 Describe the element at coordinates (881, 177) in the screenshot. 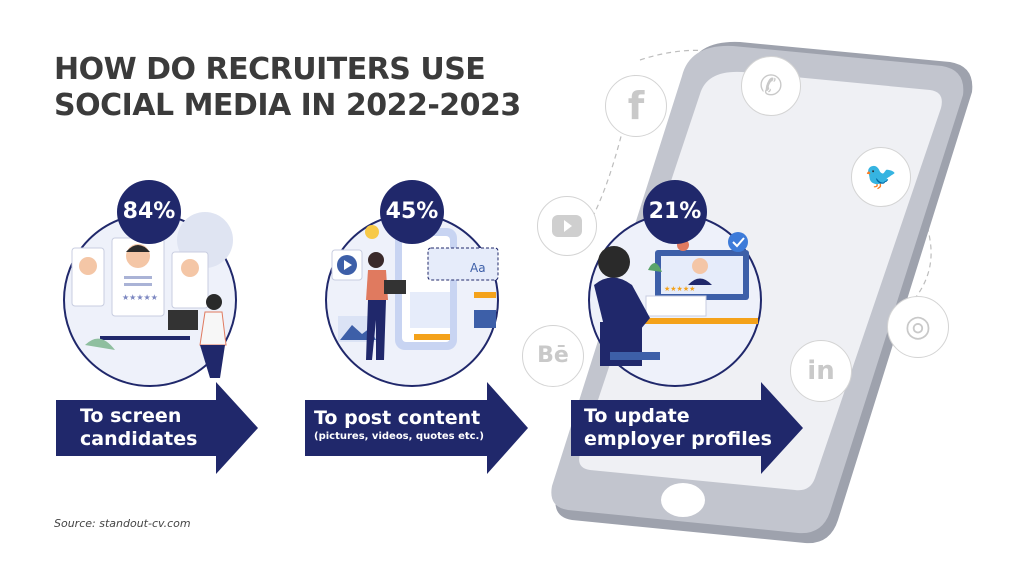

I see `twitter-icon: 🐦` at that location.